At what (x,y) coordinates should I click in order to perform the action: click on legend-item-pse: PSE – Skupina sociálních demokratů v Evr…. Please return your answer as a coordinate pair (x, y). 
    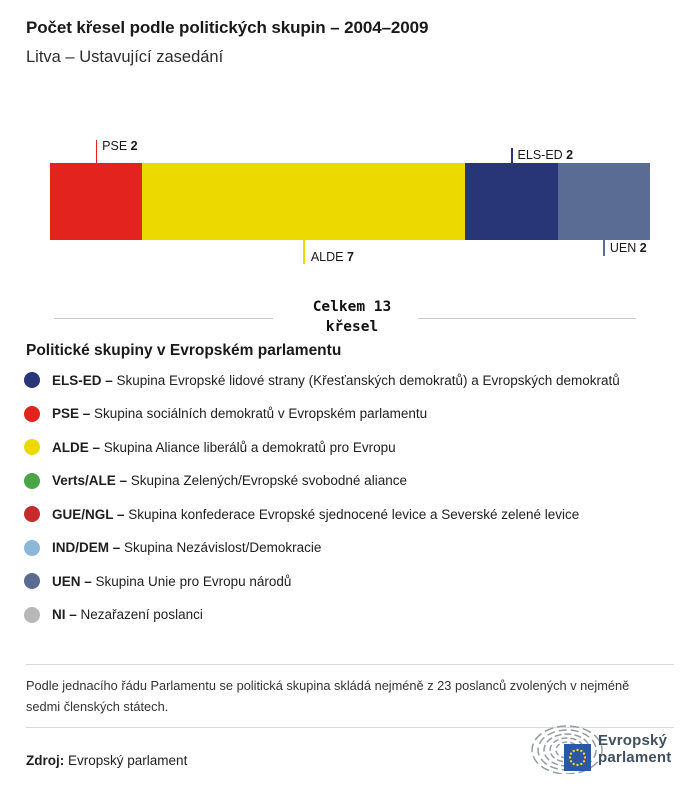
    Looking at the image, I should click on (322, 413).